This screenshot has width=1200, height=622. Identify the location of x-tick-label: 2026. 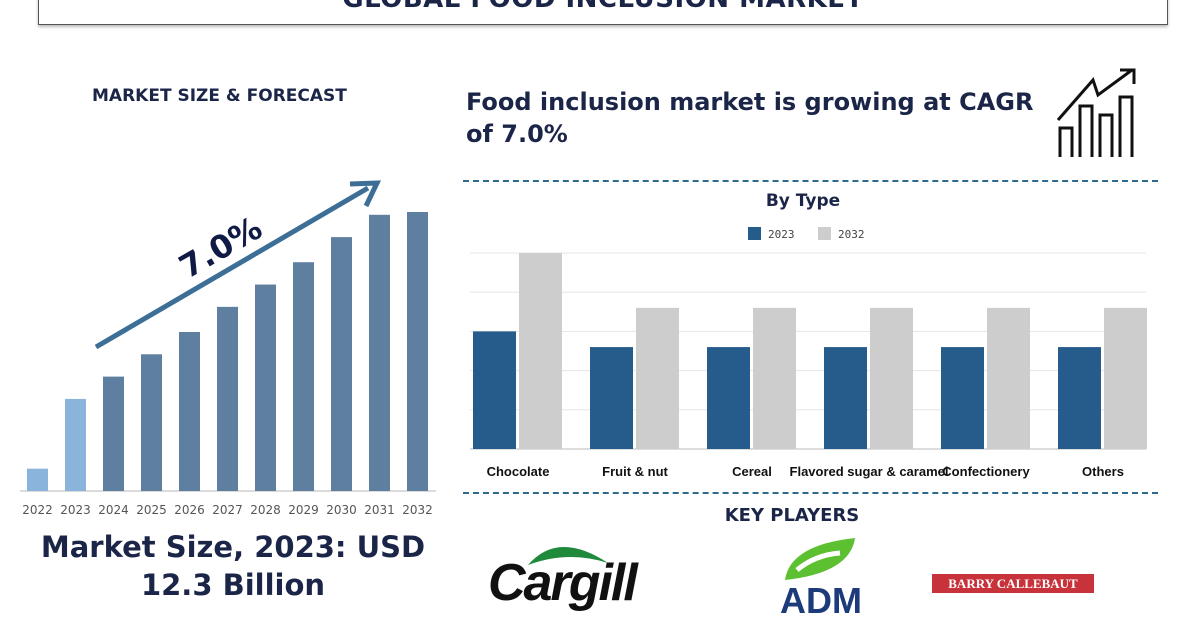
(189, 510).